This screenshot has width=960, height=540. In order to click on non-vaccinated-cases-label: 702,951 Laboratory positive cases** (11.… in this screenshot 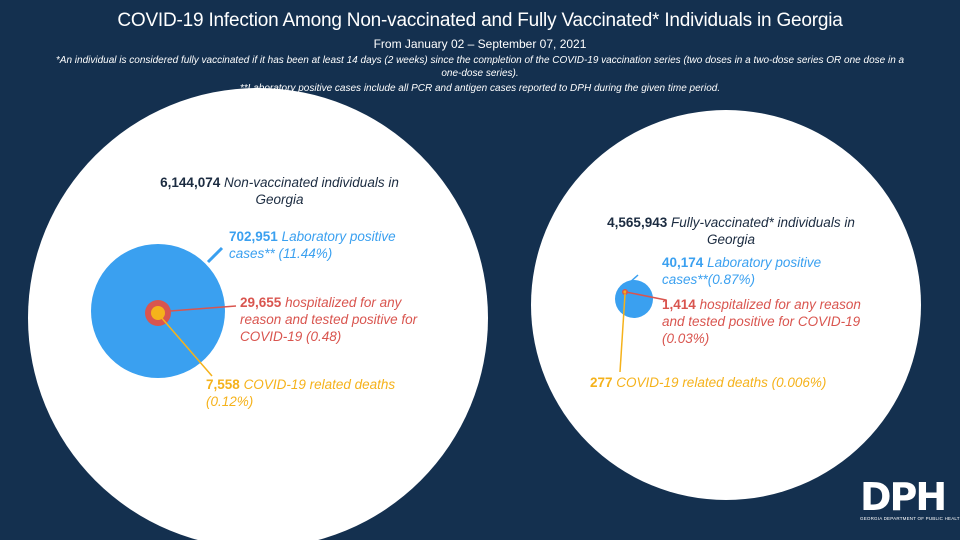, I will do `click(329, 245)`.